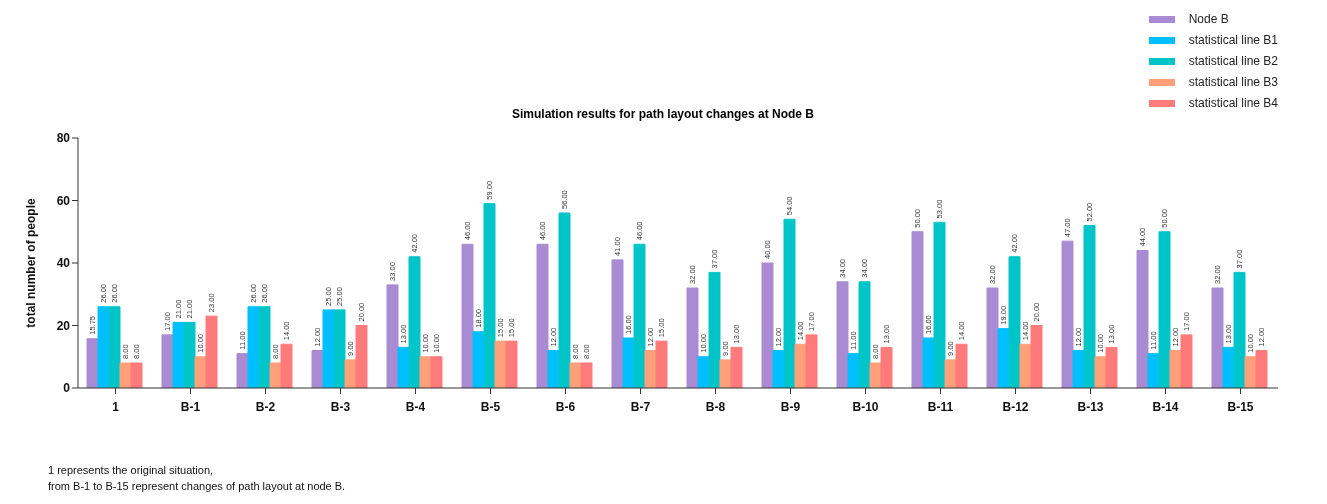  What do you see at coordinates (31, 263) in the screenshot?
I see `y-axis-title: total number of people` at bounding box center [31, 263].